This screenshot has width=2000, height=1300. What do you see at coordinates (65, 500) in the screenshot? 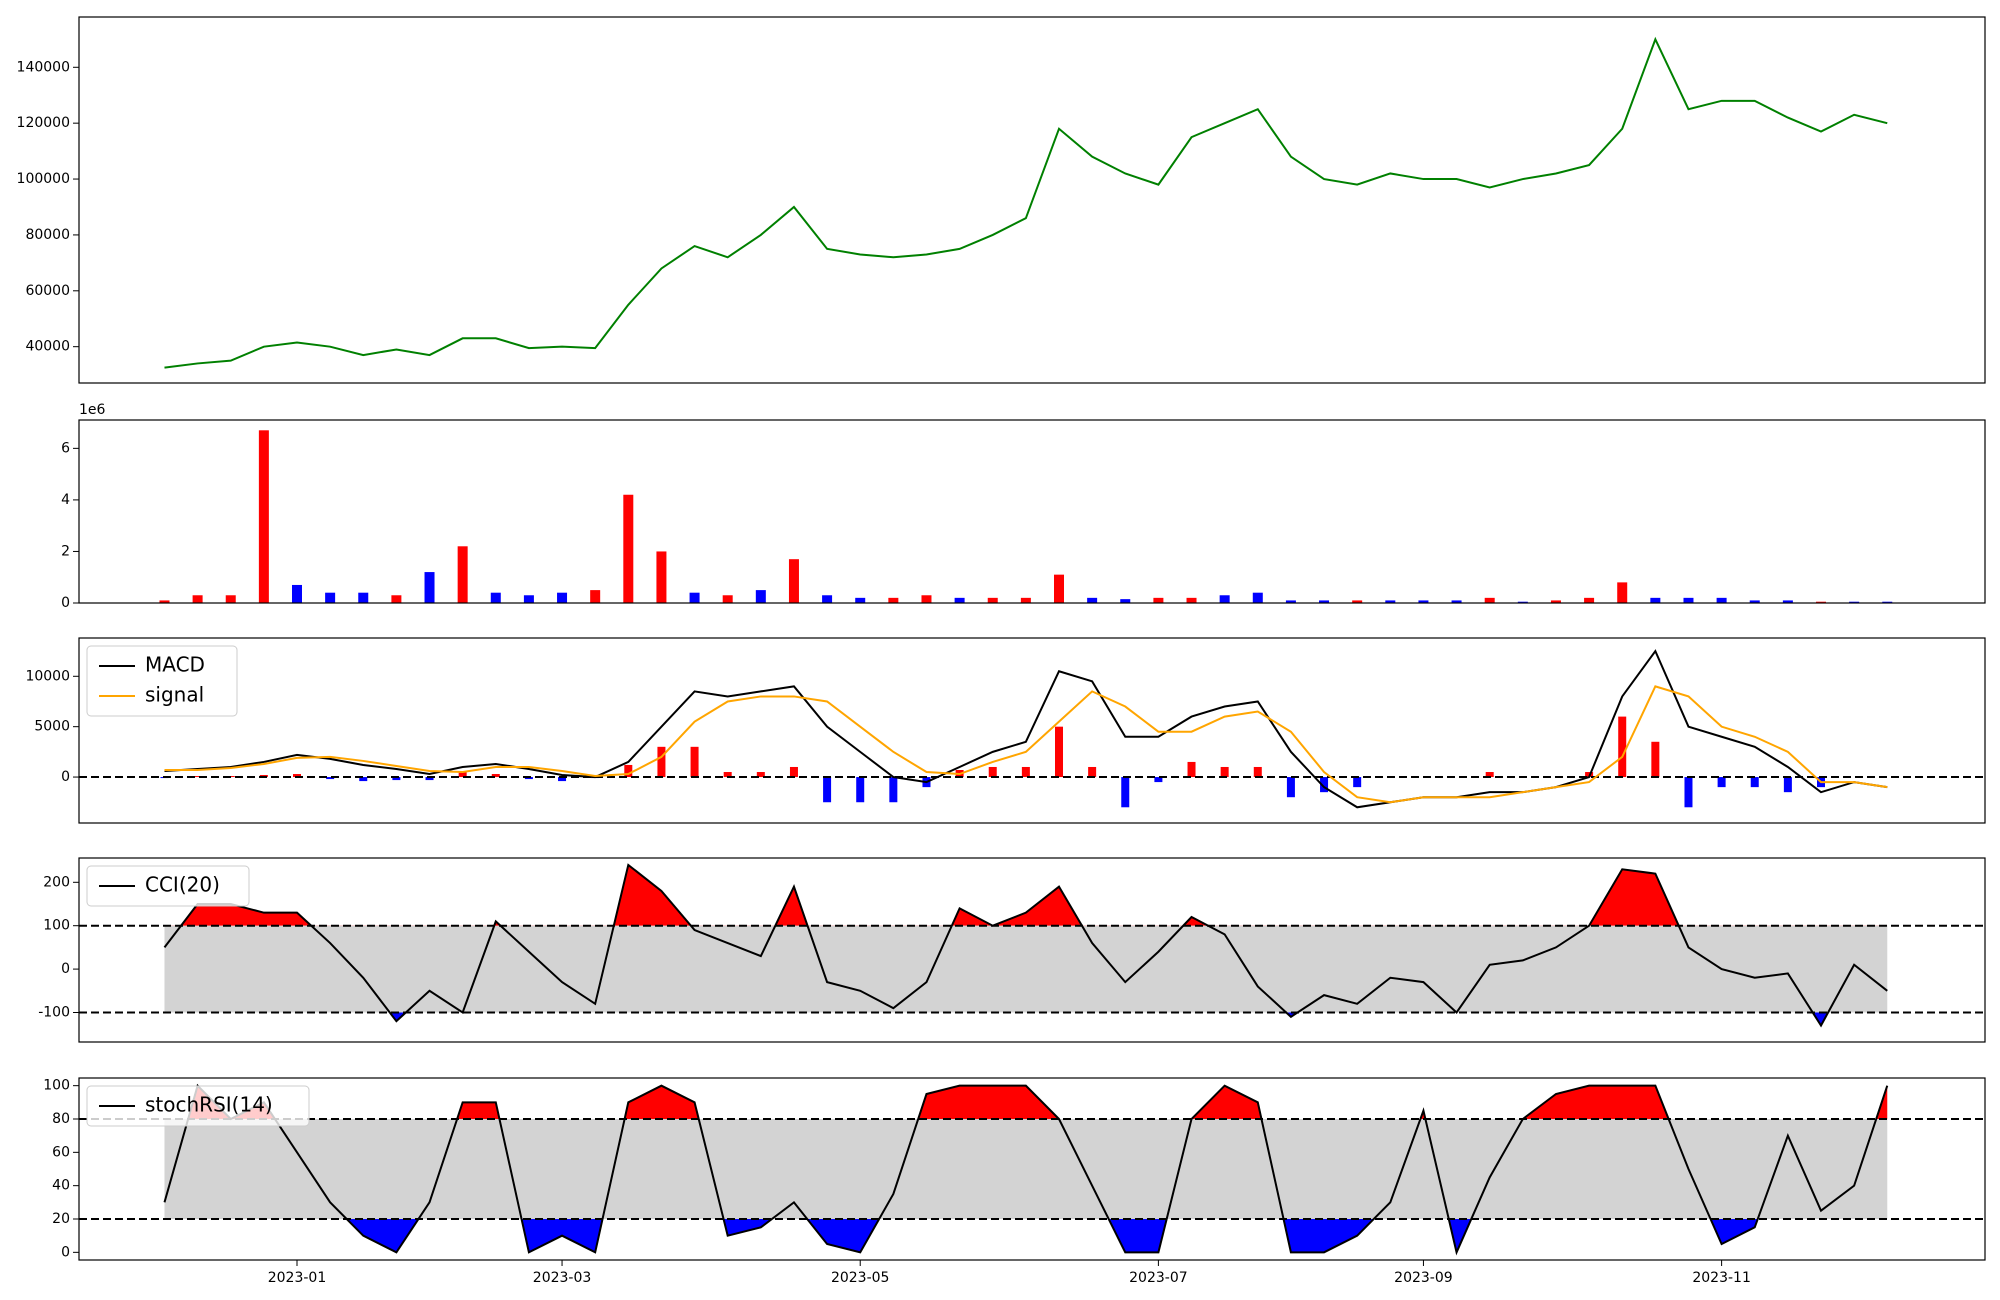
I see `y-tick-label: 4` at bounding box center [65, 500].